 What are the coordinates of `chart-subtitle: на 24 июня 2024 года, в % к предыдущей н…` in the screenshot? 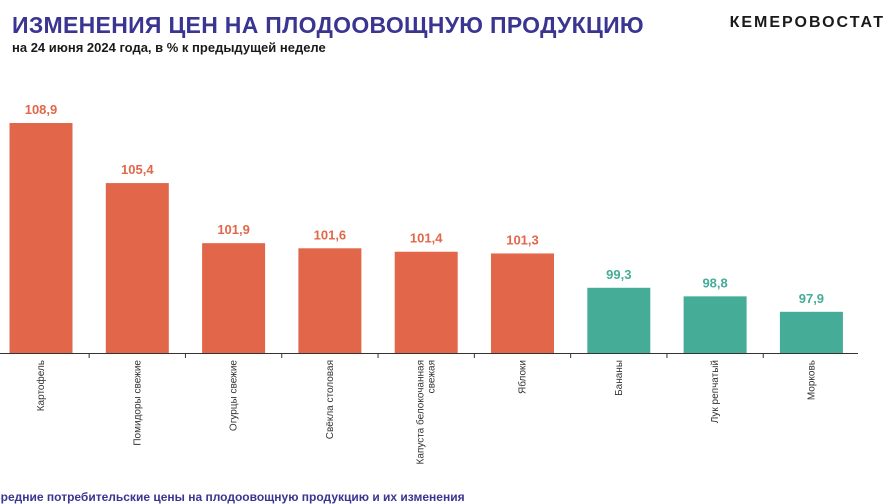 It's located at (169, 47).